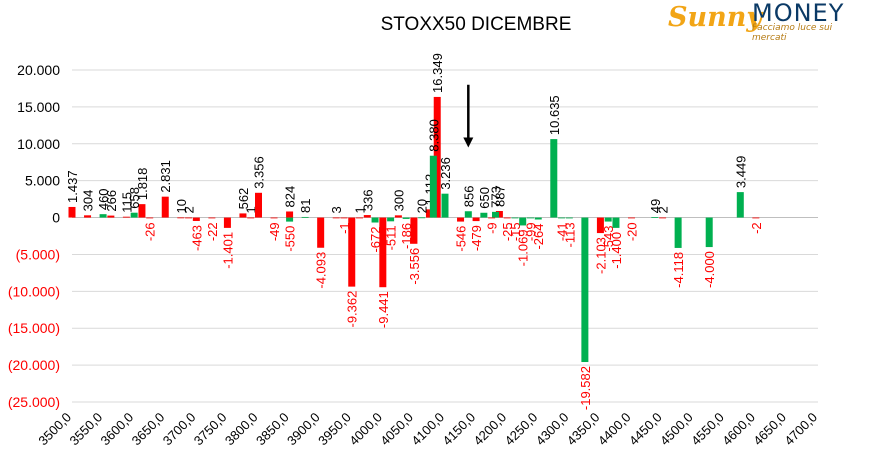  I want to click on data-label: -2, so click(756, 228).